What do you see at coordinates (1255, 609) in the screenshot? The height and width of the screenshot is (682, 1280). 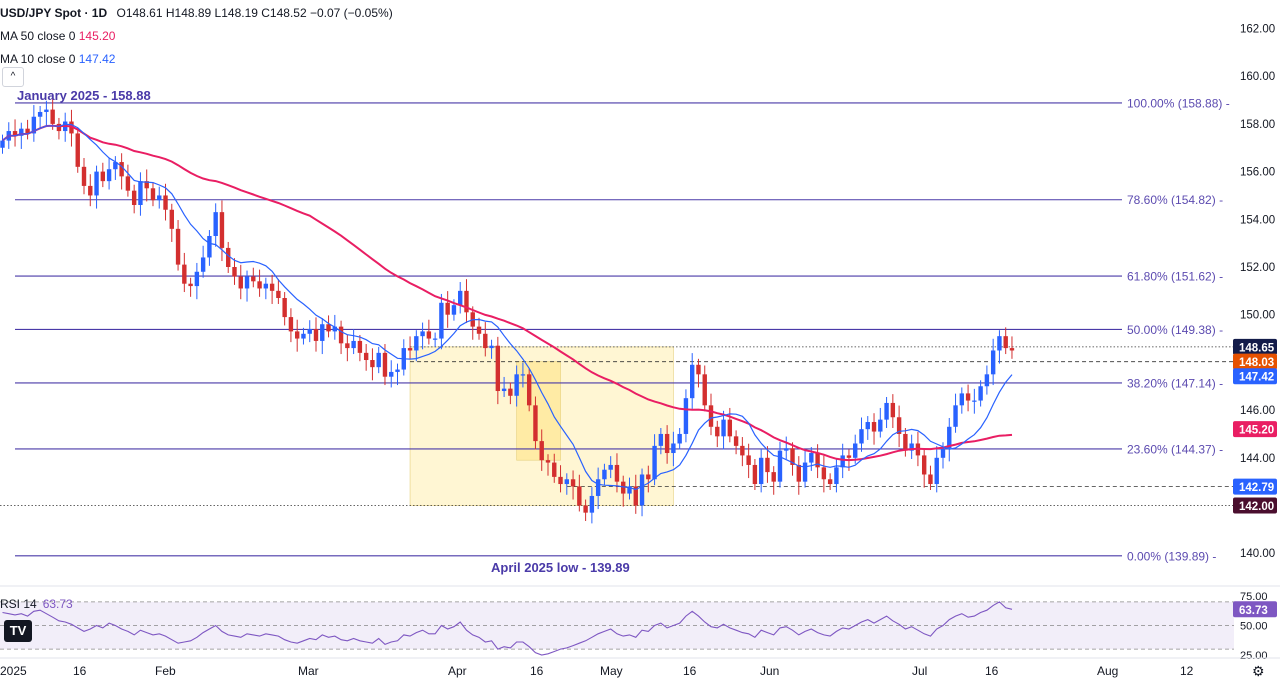 I see `rsi-value-tag: 63.73` at bounding box center [1255, 609].